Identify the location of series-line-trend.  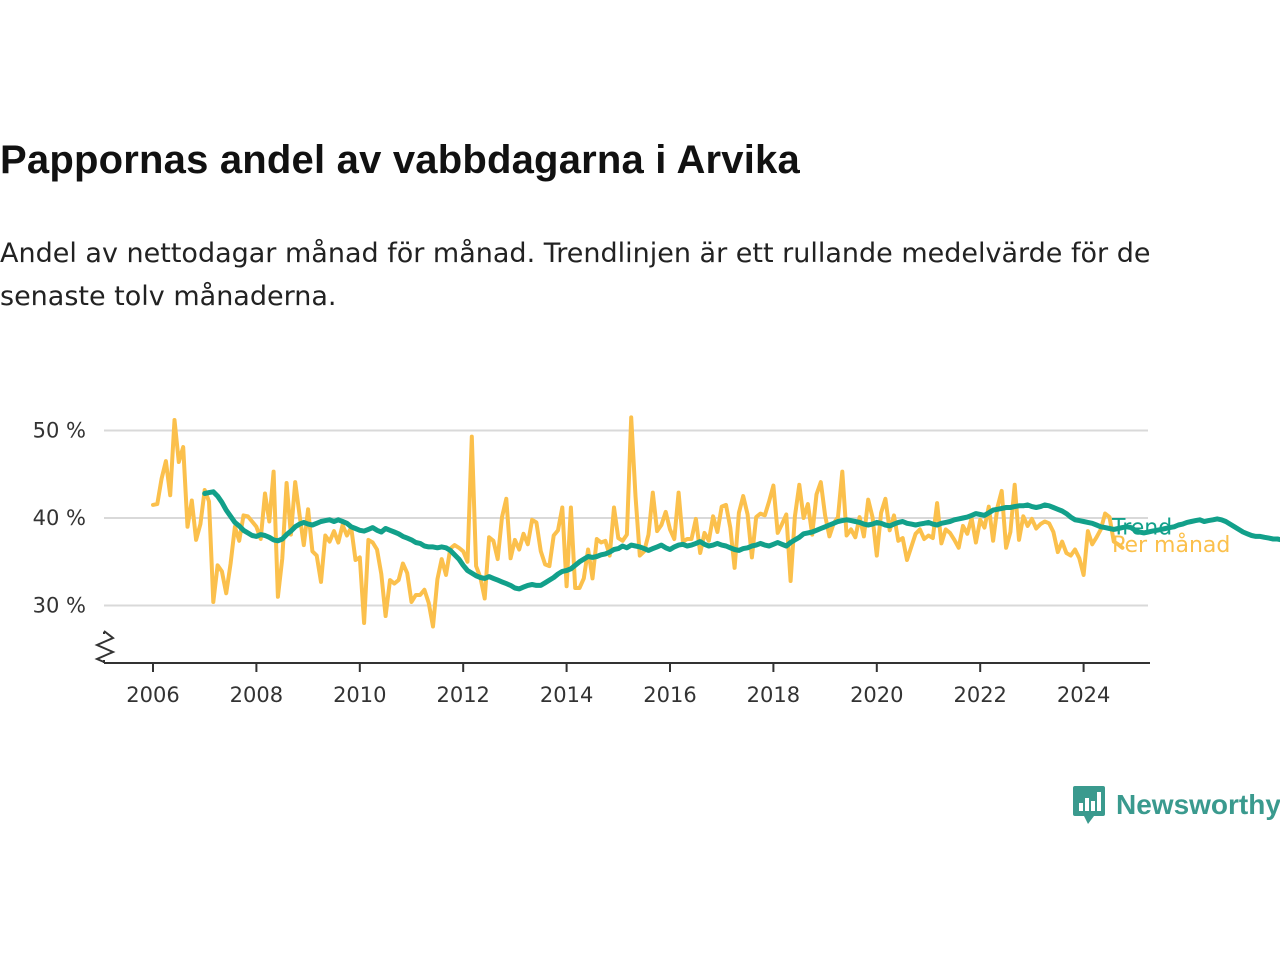
(741, 540).